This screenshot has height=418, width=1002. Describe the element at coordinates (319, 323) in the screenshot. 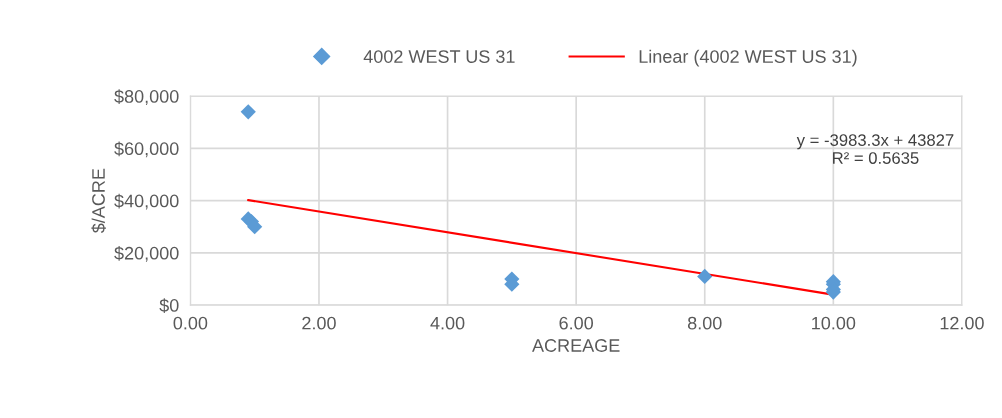

I see `x-tick-label: 2.00` at that location.